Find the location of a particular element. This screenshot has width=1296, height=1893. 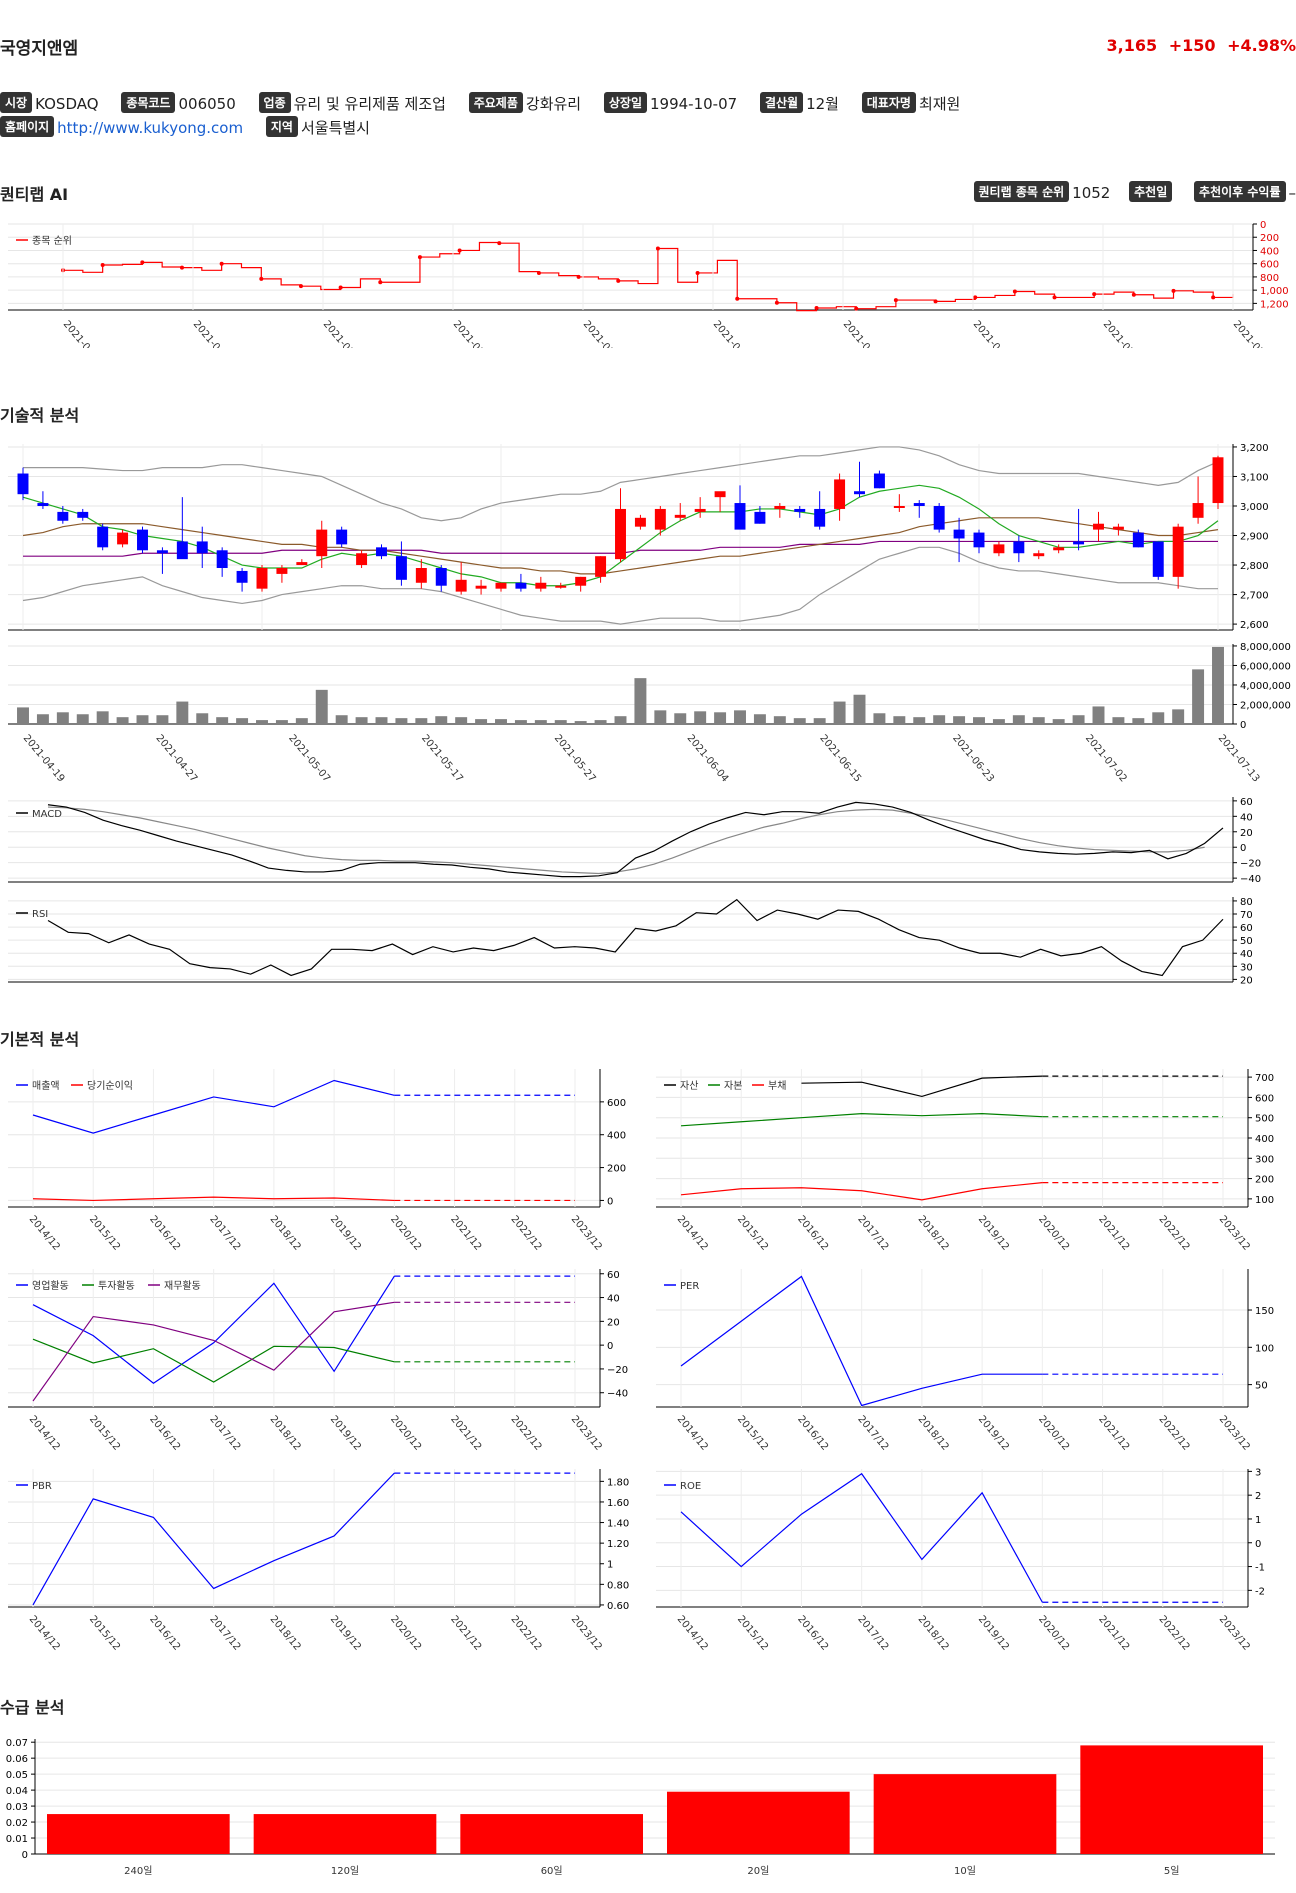

y-tick-label: 50 is located at coordinates (1246, 941).